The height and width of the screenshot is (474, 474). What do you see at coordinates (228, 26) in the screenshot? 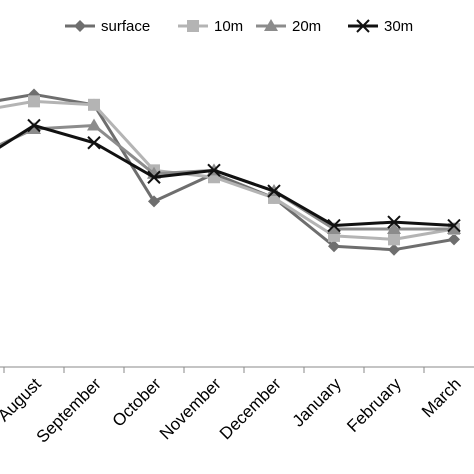
I see `legend-label: 10m` at bounding box center [228, 26].